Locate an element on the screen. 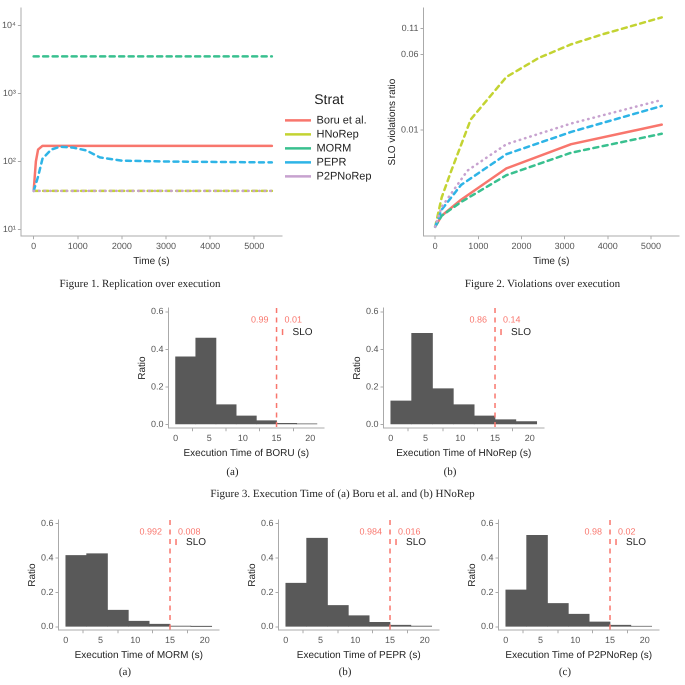  annotation: 0.99 is located at coordinates (260, 319).